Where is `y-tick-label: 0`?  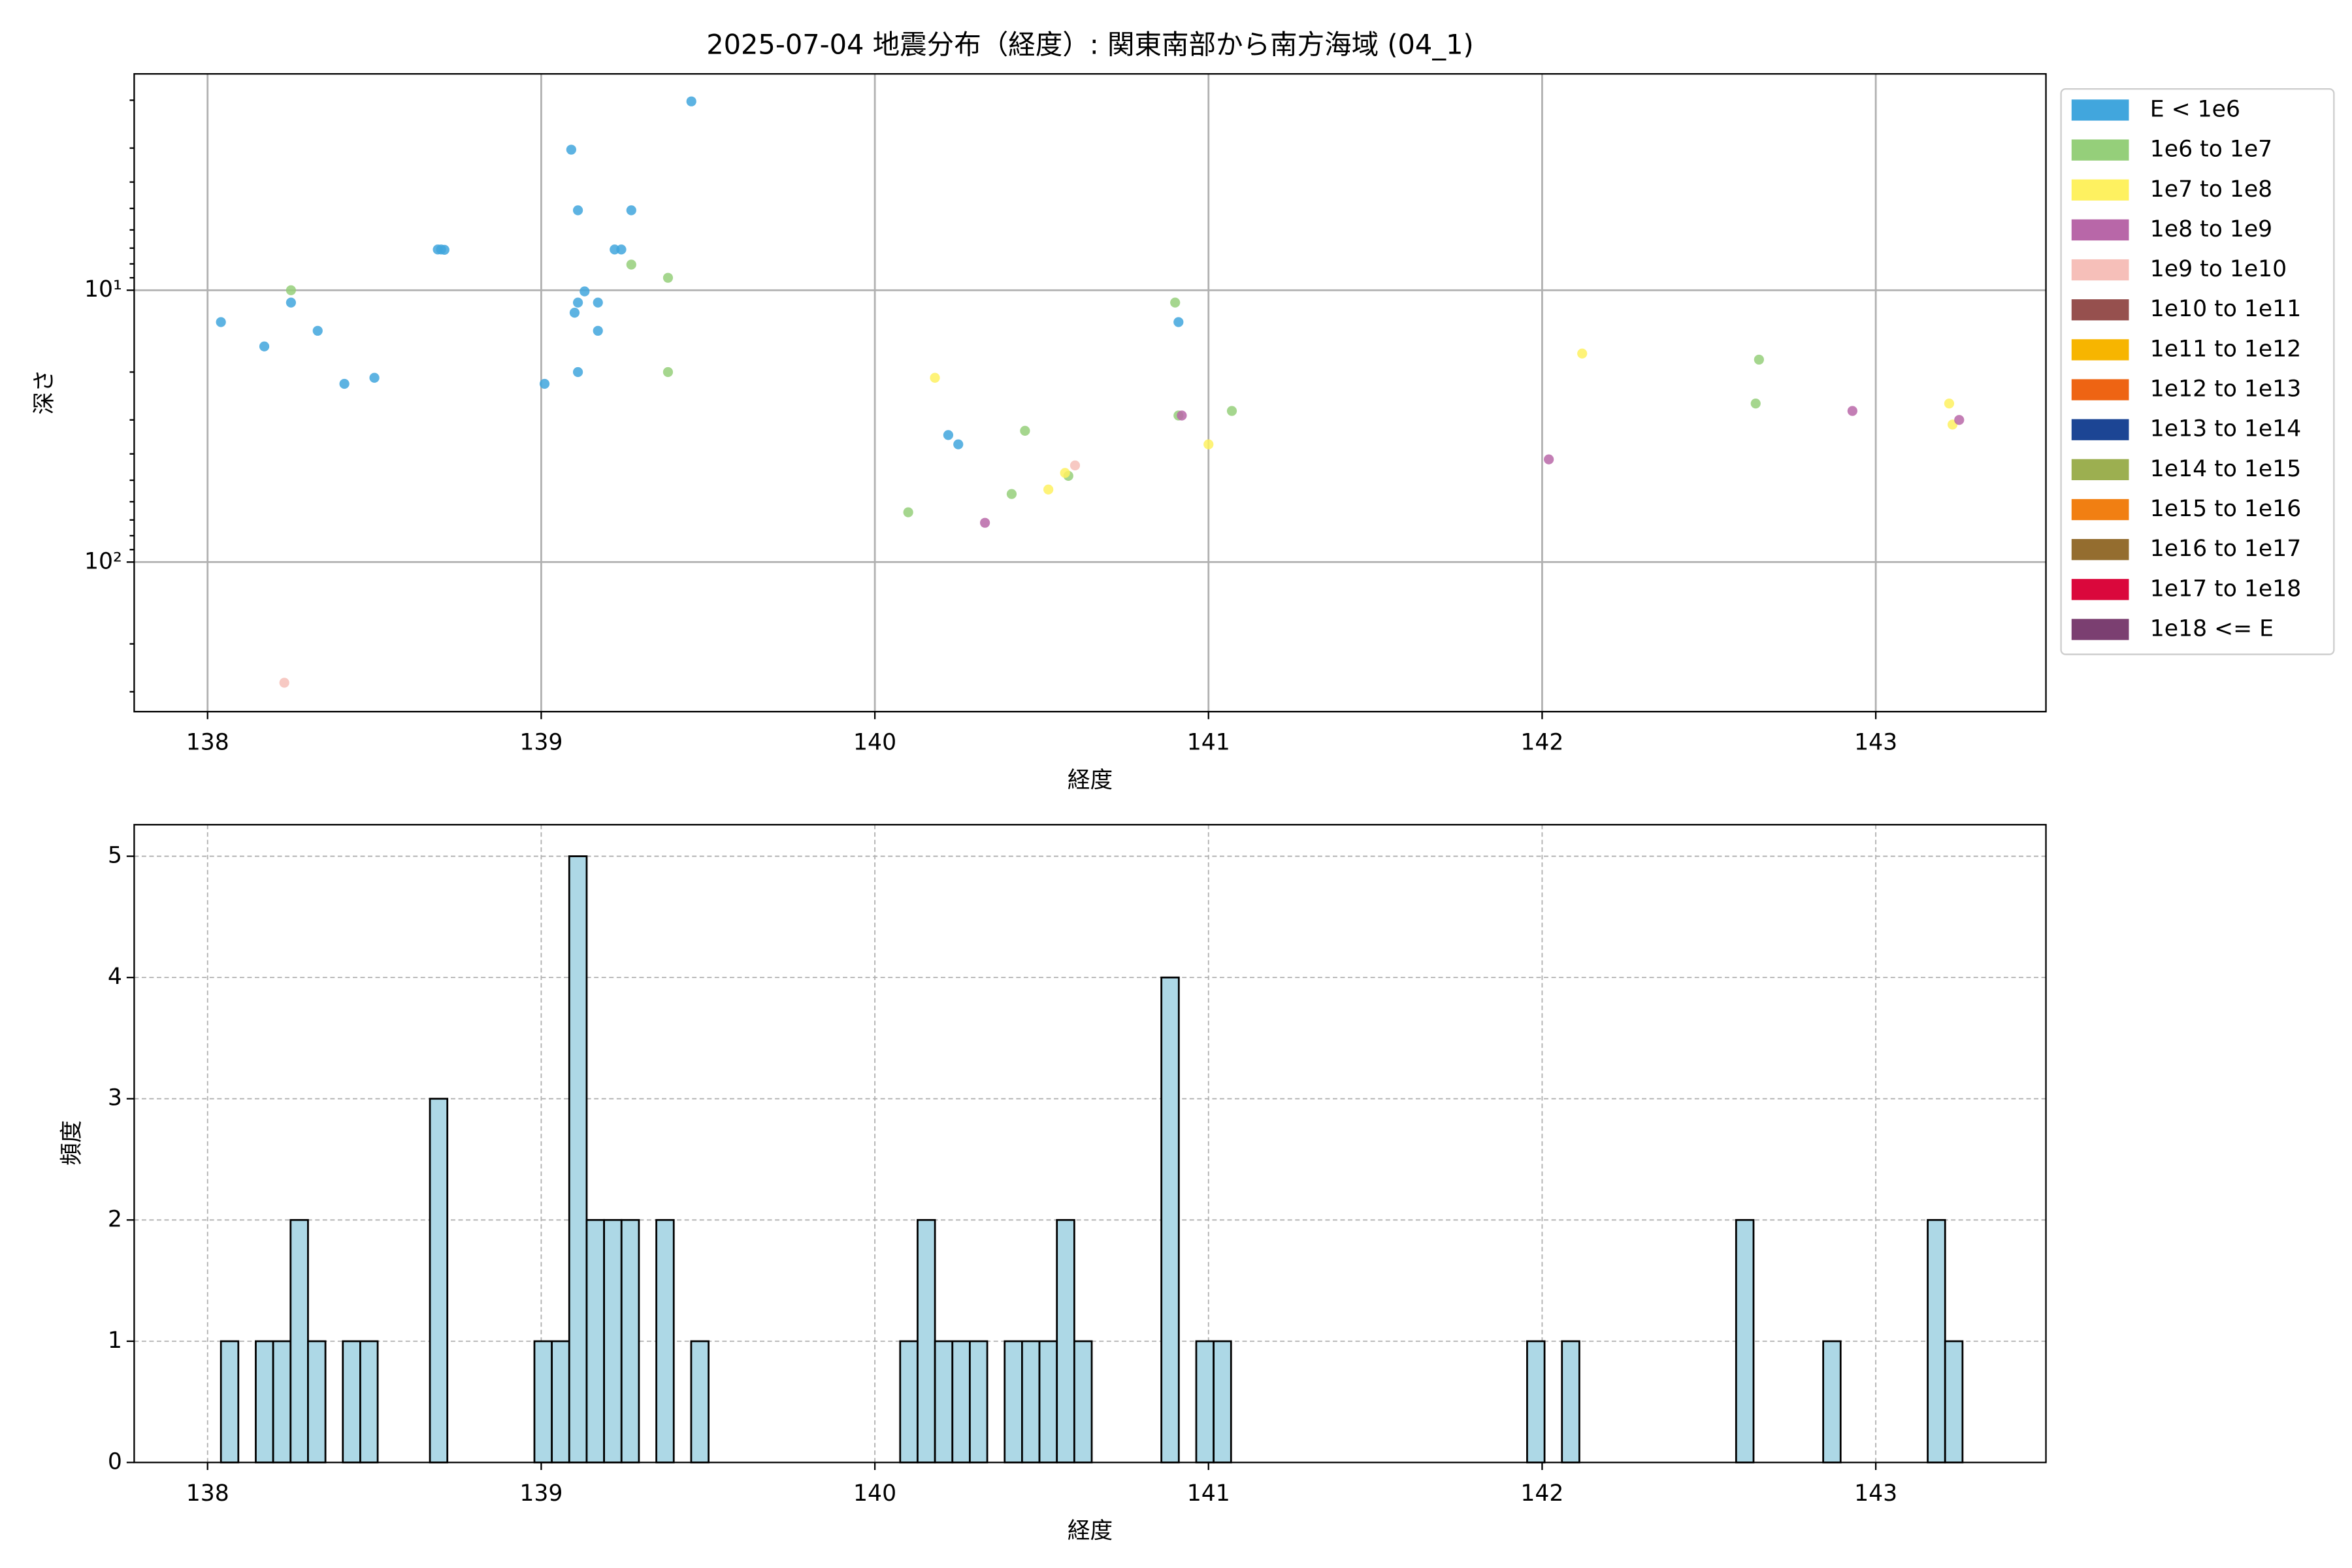 y-tick-label: 0 is located at coordinates (115, 1461).